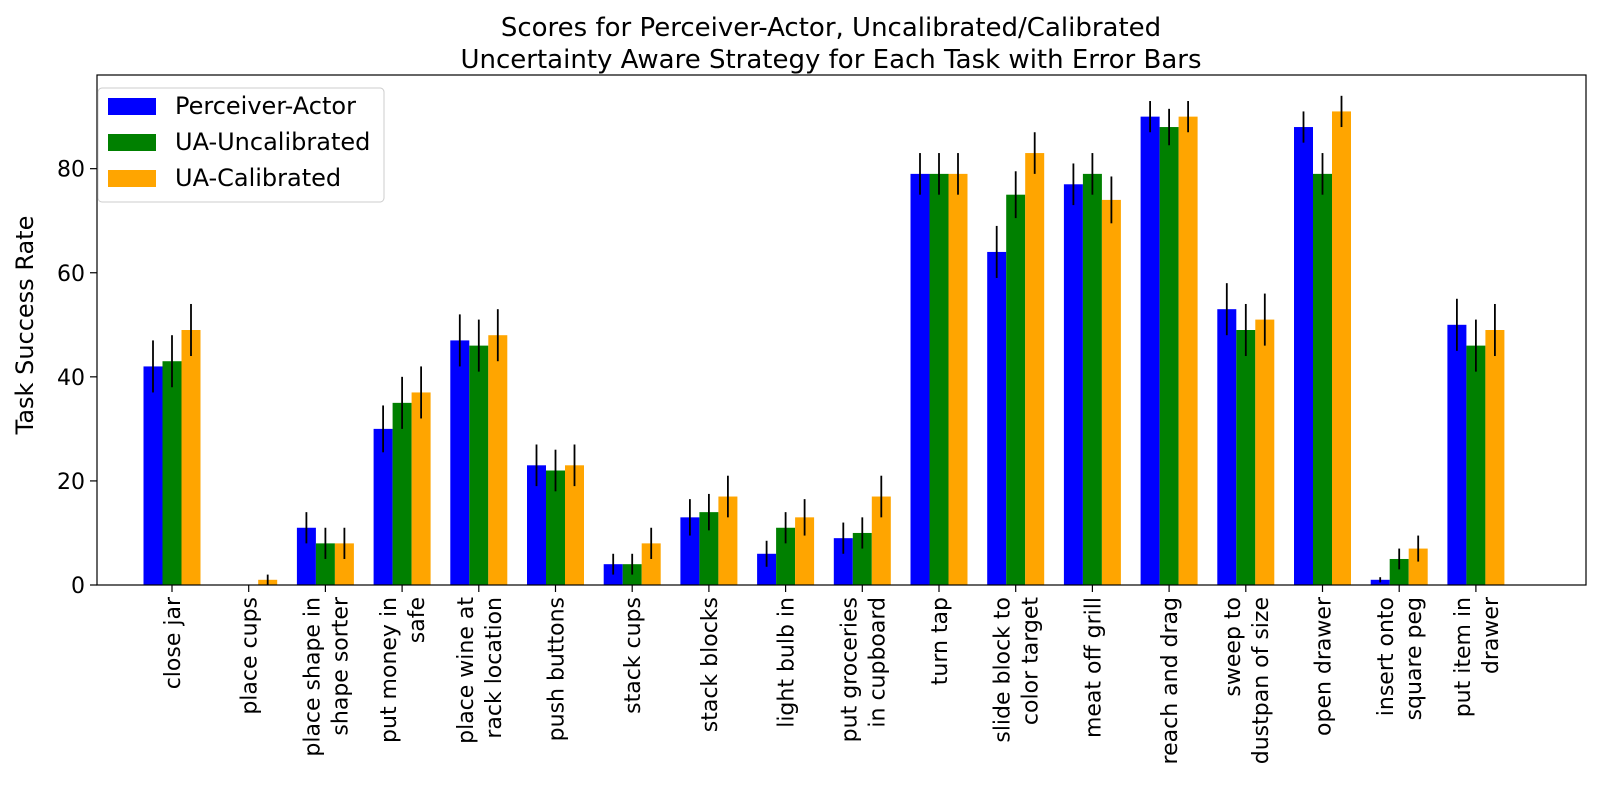  What do you see at coordinates (1017, 670) in the screenshot?
I see `x-tick-label: slide block to color target` at bounding box center [1017, 670].